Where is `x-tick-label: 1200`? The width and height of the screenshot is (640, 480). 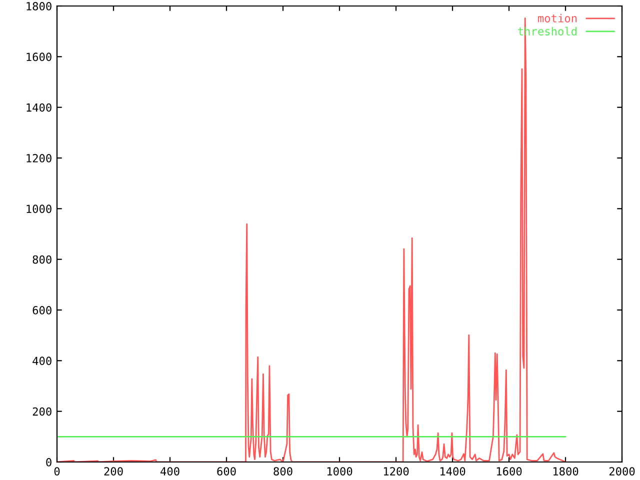 x-tick-label: 1200 is located at coordinates (396, 471).